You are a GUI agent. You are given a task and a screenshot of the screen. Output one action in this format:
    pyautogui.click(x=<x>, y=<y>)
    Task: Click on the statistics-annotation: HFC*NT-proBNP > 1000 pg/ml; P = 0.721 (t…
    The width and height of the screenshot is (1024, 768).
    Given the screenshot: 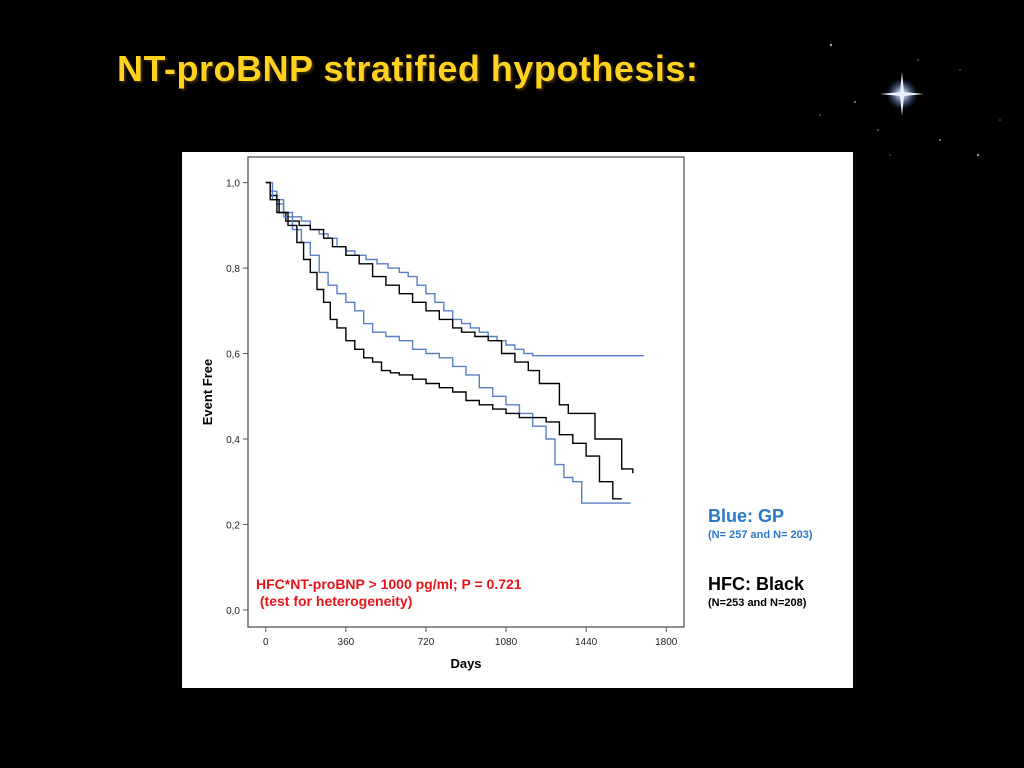 What is the action you would take?
    pyautogui.click(x=389, y=593)
    